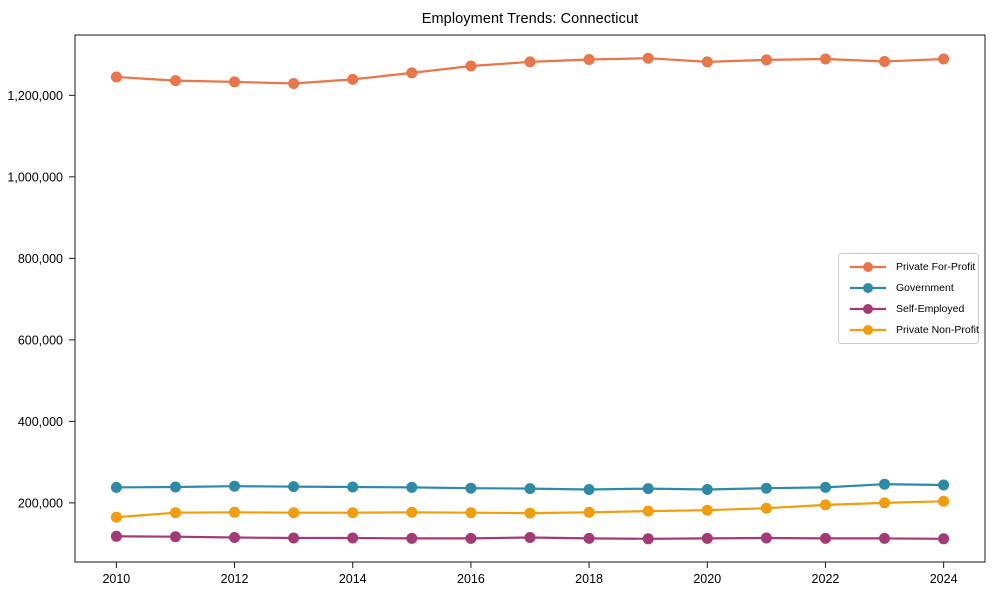 The image size is (1000, 600). Describe the element at coordinates (353, 579) in the screenshot. I see `x-tick-label: 2014` at that location.